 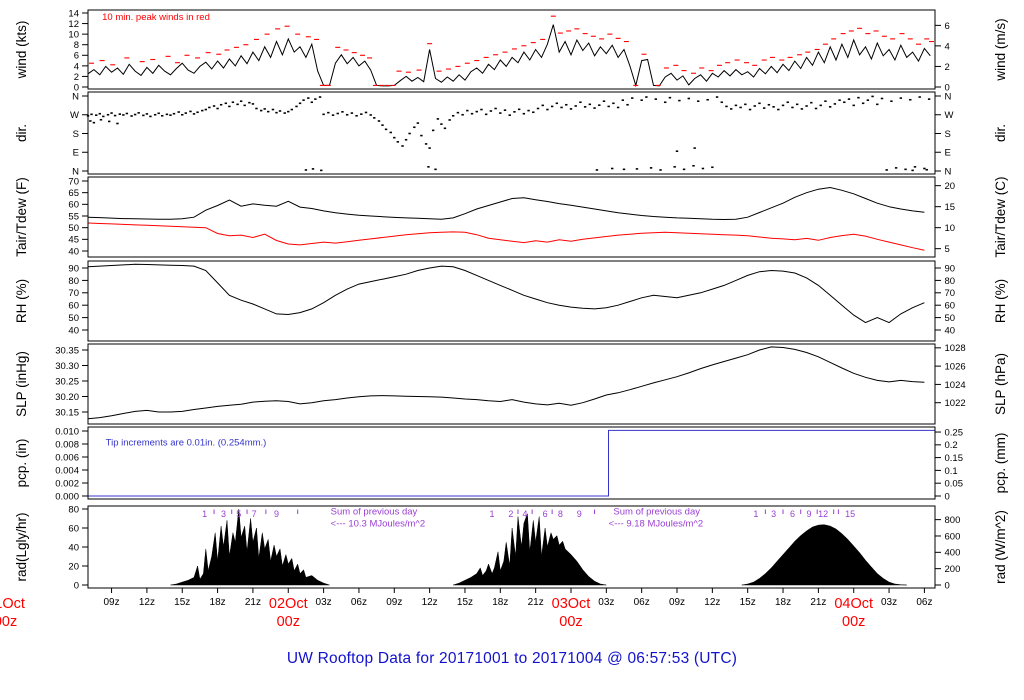 What do you see at coordinates (67, 366) in the screenshot?
I see `y-tick-label: 30.30` at bounding box center [67, 366].